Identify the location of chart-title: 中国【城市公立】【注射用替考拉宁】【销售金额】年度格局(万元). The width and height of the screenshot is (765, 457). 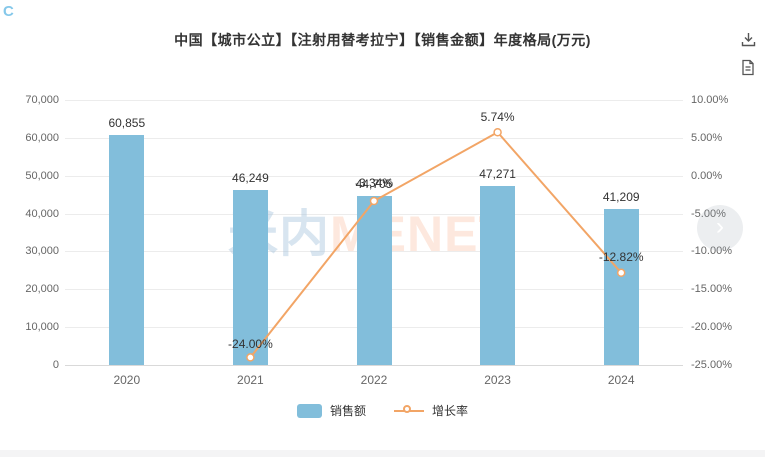
(382, 40).